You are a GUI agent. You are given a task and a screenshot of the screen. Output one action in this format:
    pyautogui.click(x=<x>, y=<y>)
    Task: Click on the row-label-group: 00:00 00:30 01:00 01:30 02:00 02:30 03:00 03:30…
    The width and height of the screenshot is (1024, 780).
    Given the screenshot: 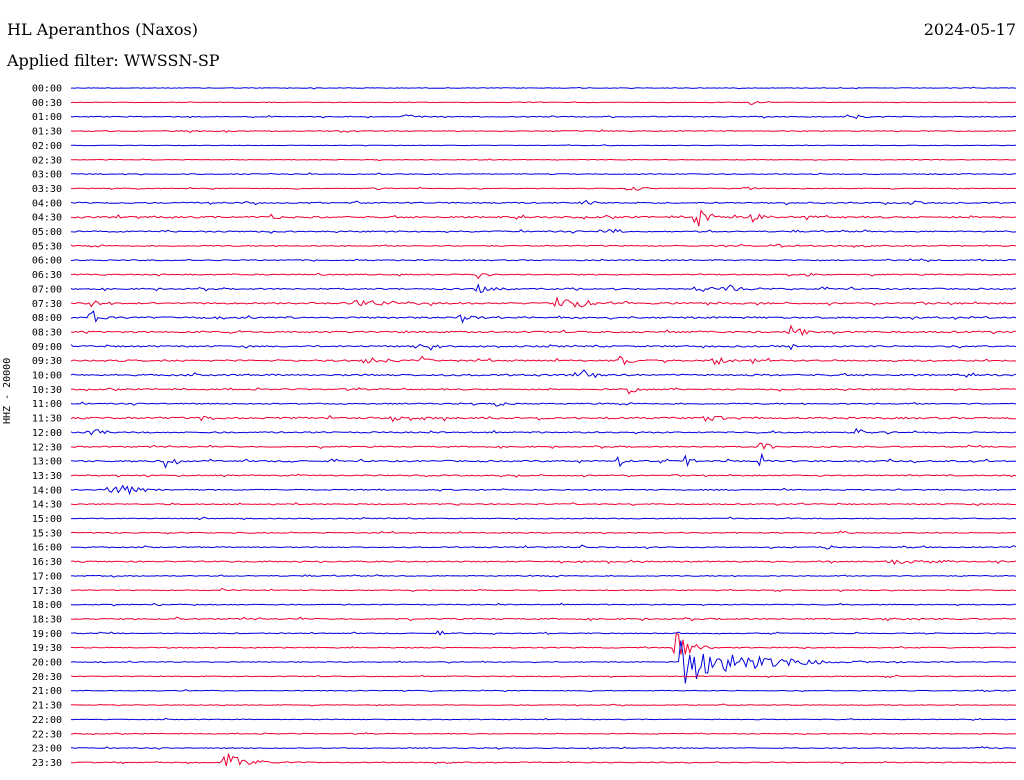 What is the action you would take?
    pyautogui.click(x=47, y=426)
    